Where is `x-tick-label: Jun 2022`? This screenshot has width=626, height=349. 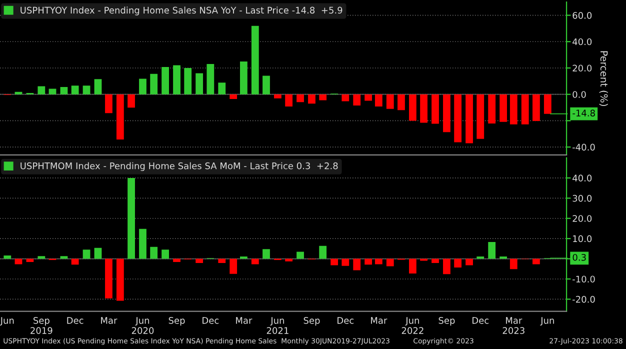 x-tick-label: Jun 2022 is located at coordinates (413, 325).